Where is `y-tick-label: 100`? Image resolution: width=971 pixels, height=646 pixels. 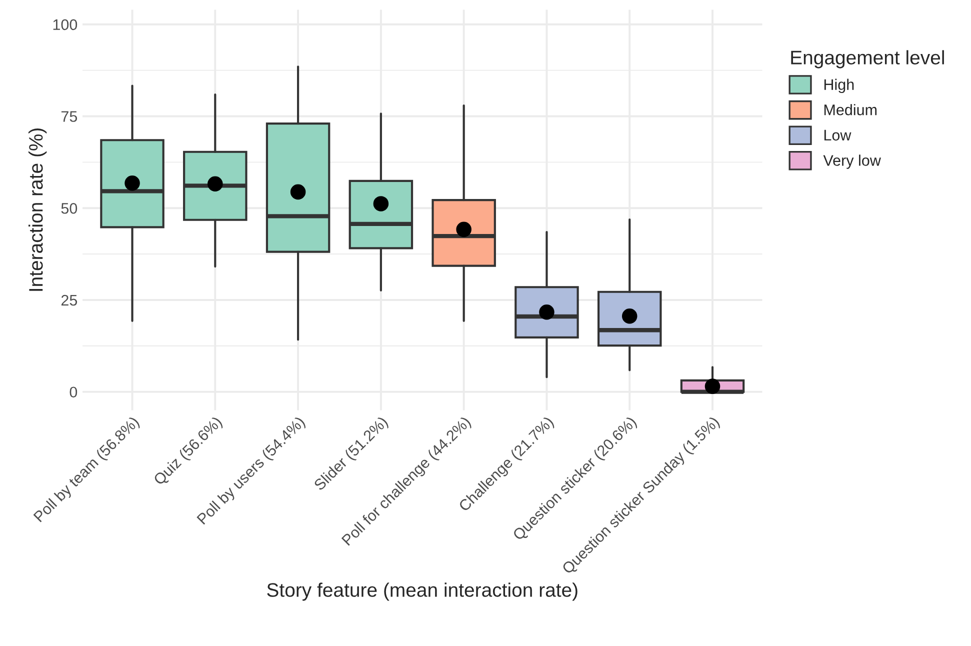 y-tick-label: 100 is located at coordinates (65, 24).